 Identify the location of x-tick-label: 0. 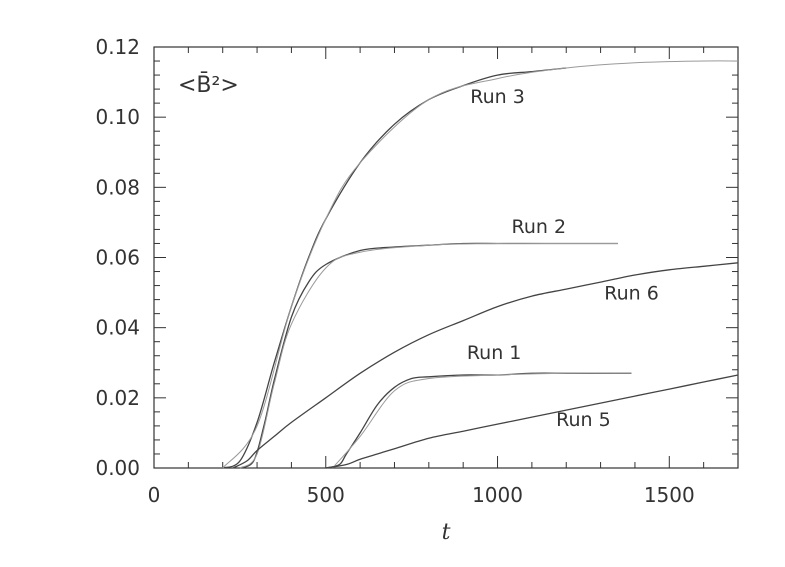
(154, 495).